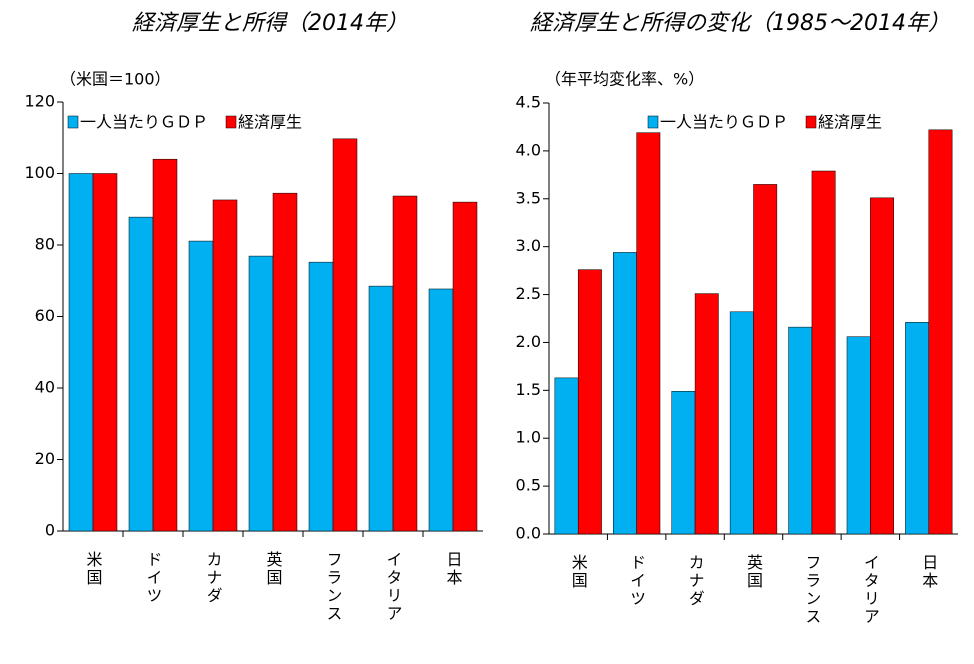  What do you see at coordinates (528, 245) in the screenshot?
I see `y-tick-label: 3.0` at bounding box center [528, 245].